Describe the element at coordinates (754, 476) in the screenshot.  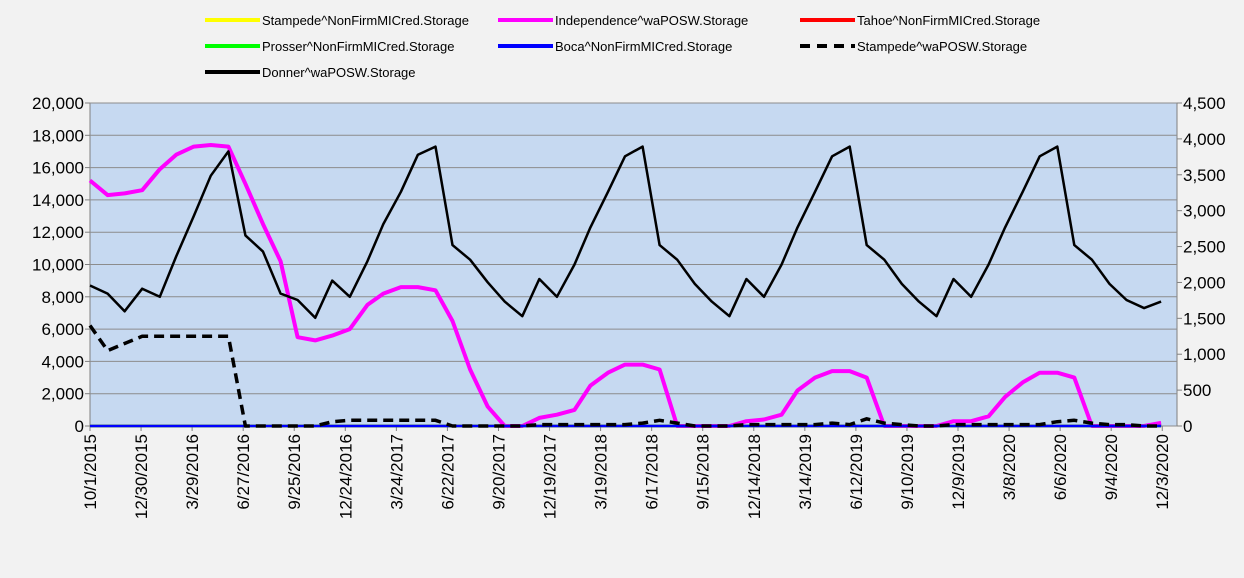
I see `x-tick-label: 12/14/2018` at that location.